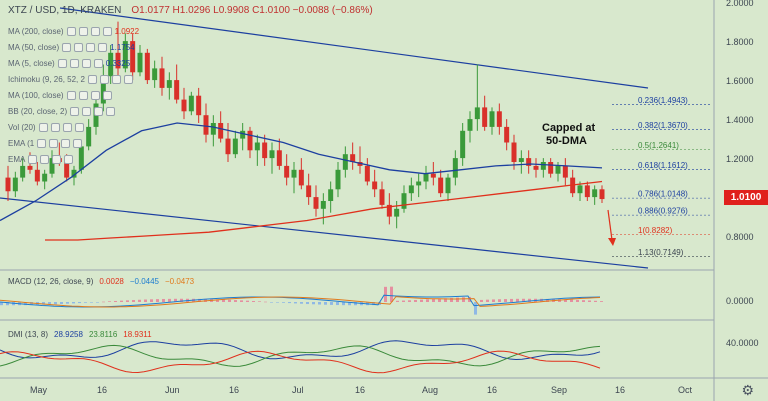  I want to click on fib-level-label: 0.618(1.1612), so click(663, 165).